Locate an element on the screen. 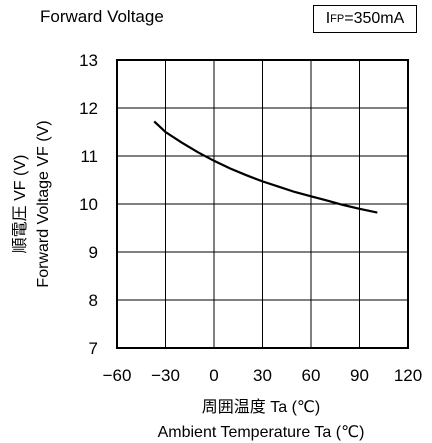  condition-box: I FP =350mA is located at coordinates (365, 19).